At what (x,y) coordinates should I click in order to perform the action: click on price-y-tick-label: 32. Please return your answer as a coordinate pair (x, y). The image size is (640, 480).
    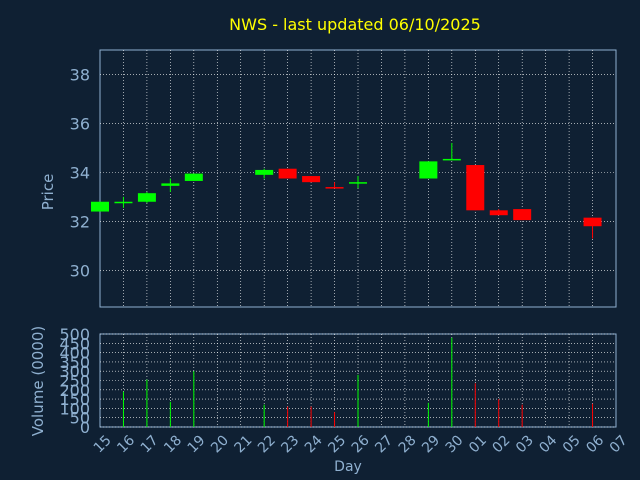
    Looking at the image, I should click on (80, 221).